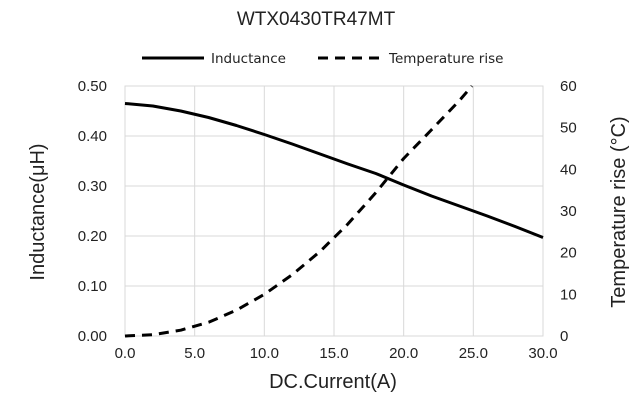  I want to click on y2-axis-label: Temperature rise (°C), so click(619, 211).